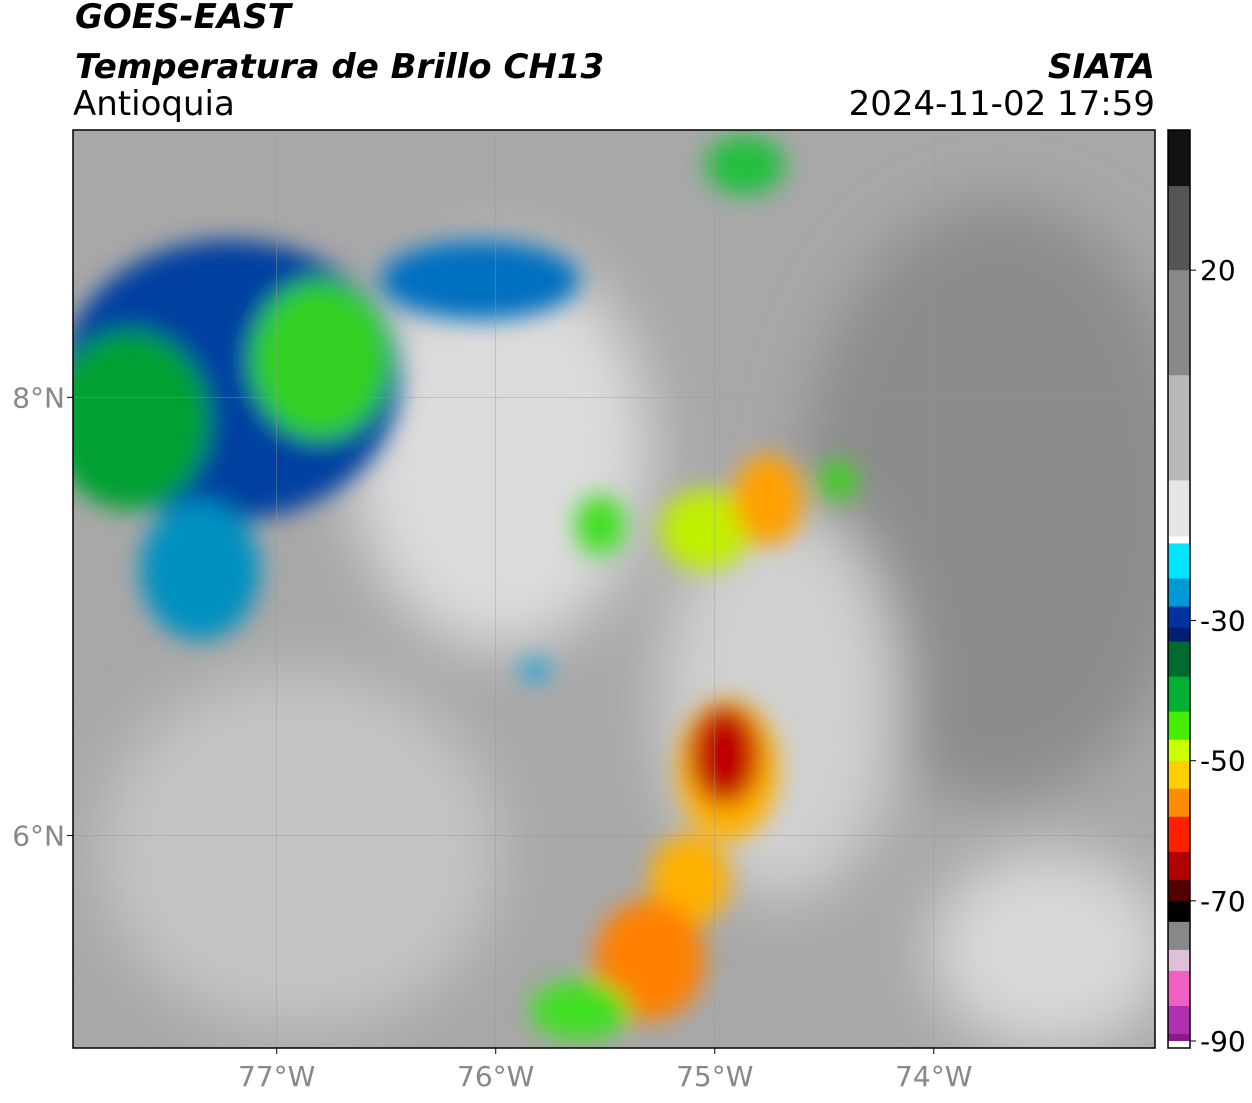 Image resolution: width=1252 pixels, height=1103 pixels. Describe the element at coordinates (1218, 270) in the screenshot. I see `colorbar-tick-label: 20` at that location.